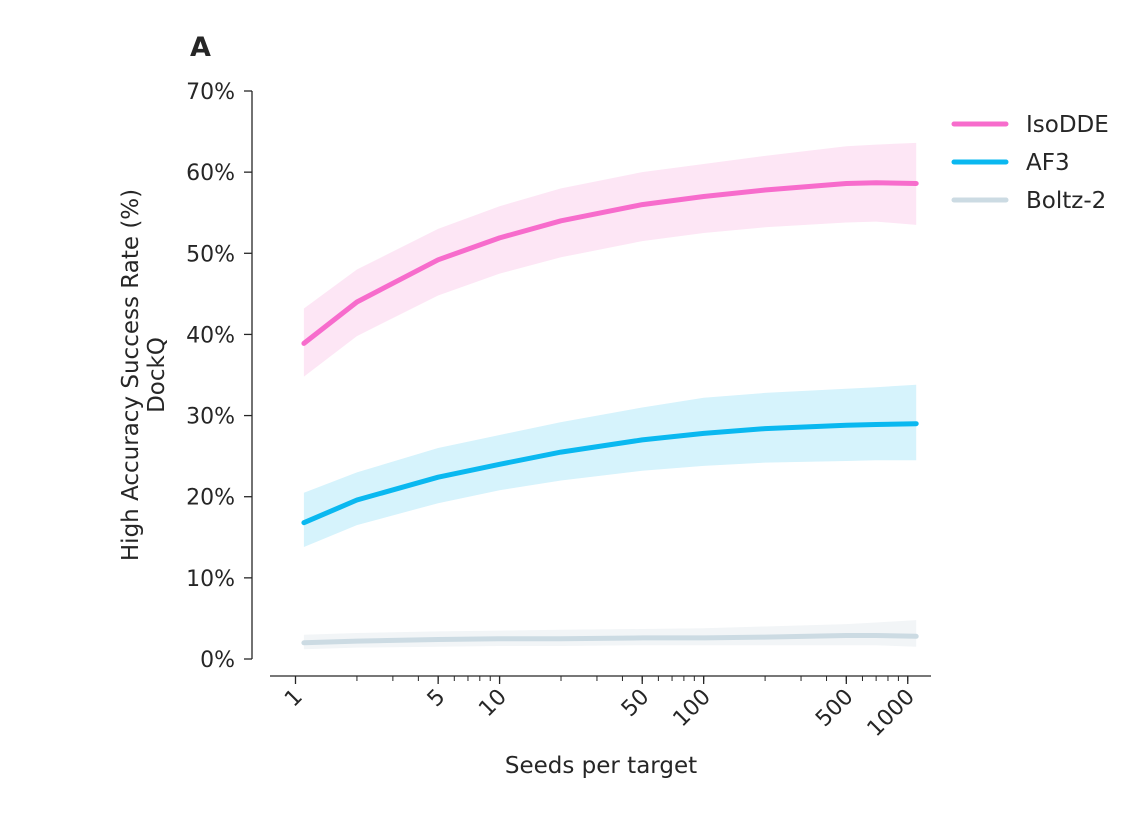 This screenshot has width=1136, height=832. I want to click on y-tick-label: 10%, so click(210, 579).